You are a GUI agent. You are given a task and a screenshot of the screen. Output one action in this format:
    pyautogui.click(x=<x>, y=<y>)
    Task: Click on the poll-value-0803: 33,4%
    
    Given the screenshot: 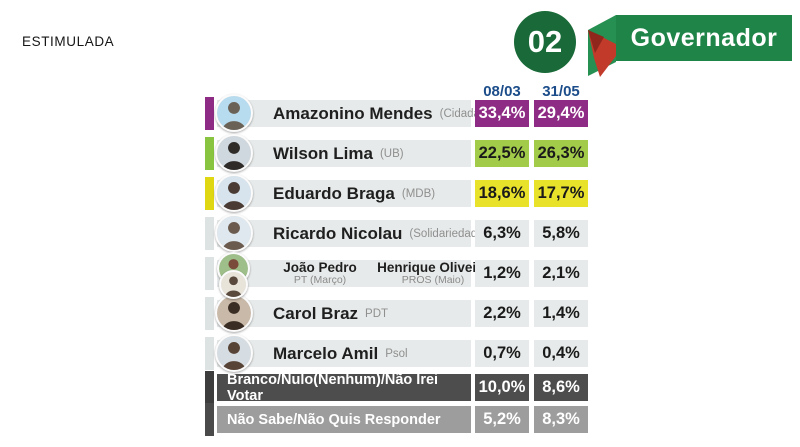 What is the action you would take?
    pyautogui.click(x=502, y=113)
    